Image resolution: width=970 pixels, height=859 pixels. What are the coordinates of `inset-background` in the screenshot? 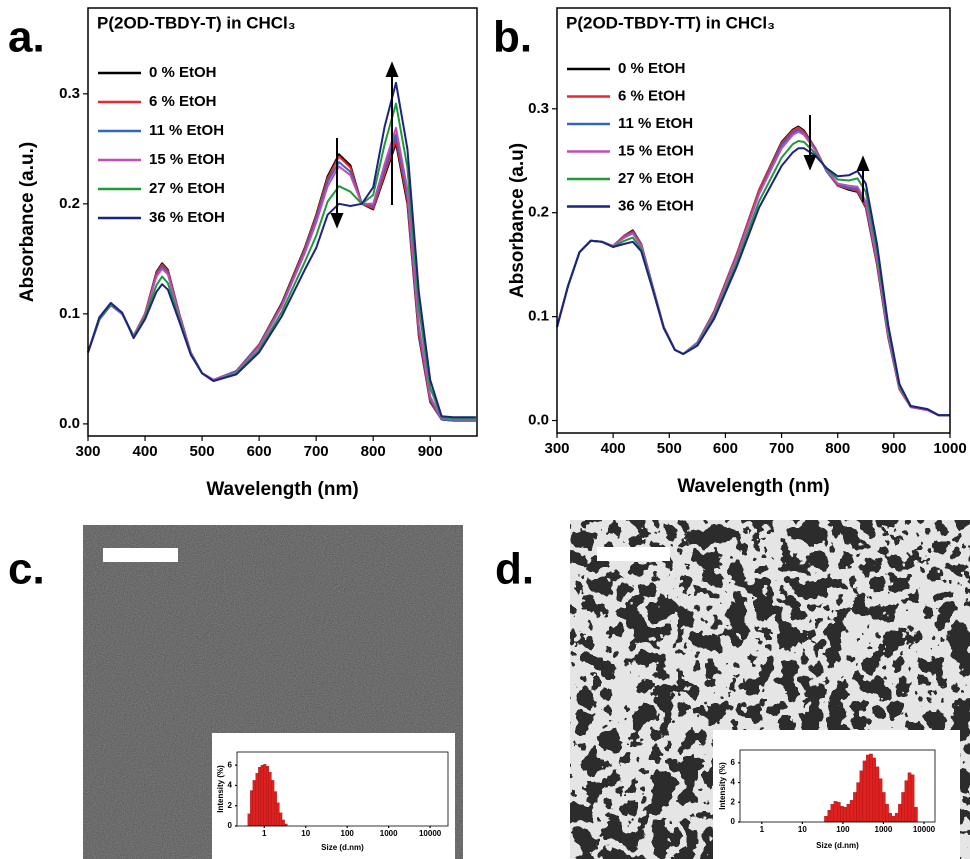 It's located at (836, 794).